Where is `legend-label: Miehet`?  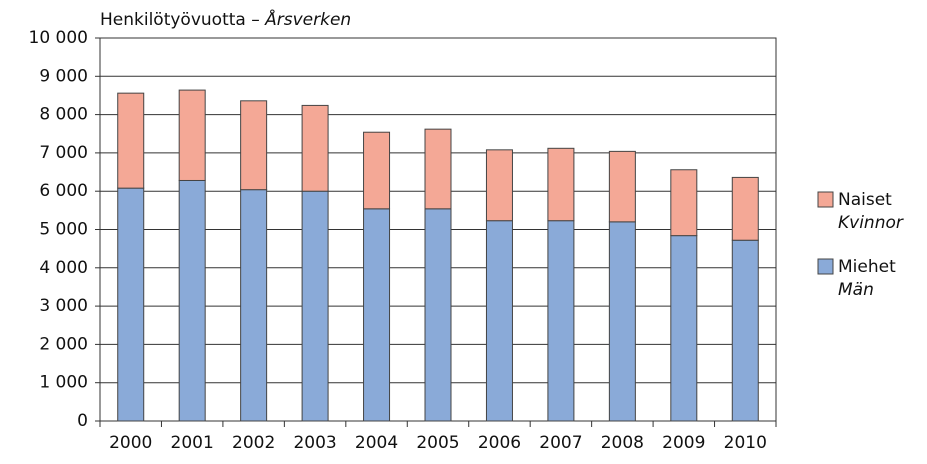 legend-label: Miehet is located at coordinates (867, 267).